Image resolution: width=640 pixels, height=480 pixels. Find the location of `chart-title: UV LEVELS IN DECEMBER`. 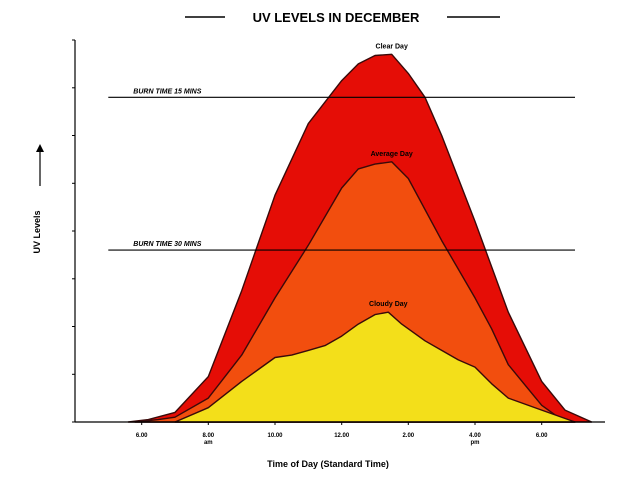

chart-title: UV LEVELS IN DECEMBER is located at coordinates (336, 17).